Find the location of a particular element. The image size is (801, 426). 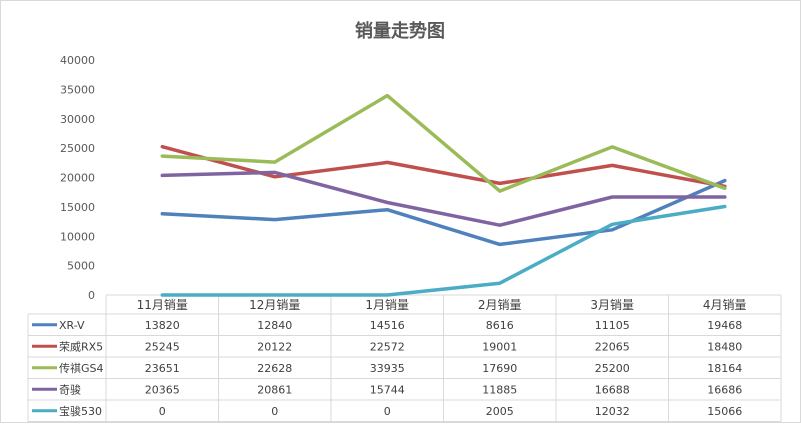

table-cell-value: 2005 is located at coordinates (500, 411).